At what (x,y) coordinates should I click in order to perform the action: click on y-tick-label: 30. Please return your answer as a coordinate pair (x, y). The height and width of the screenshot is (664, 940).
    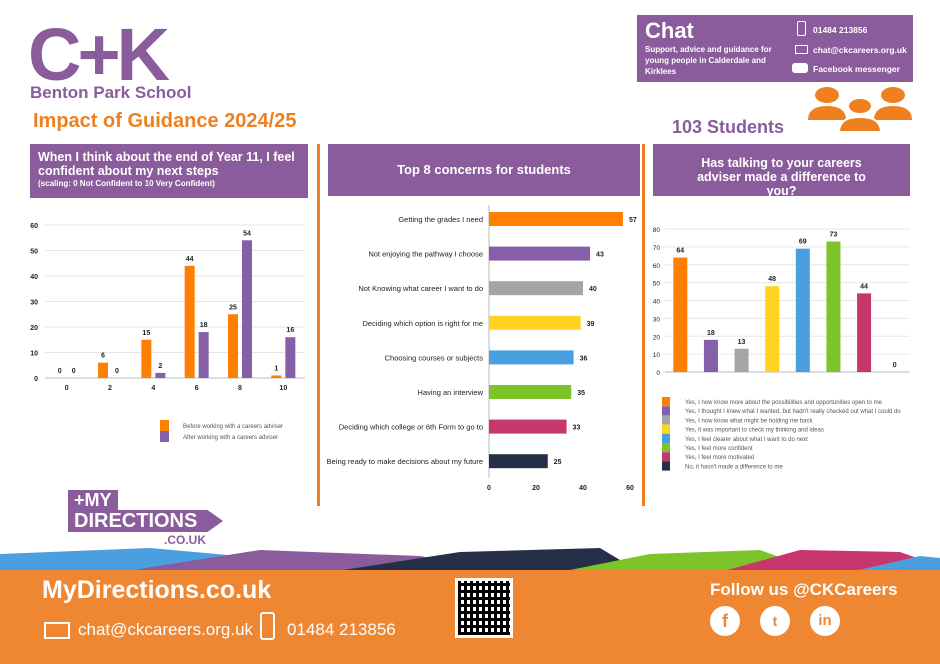
    Looking at the image, I should click on (34, 303).